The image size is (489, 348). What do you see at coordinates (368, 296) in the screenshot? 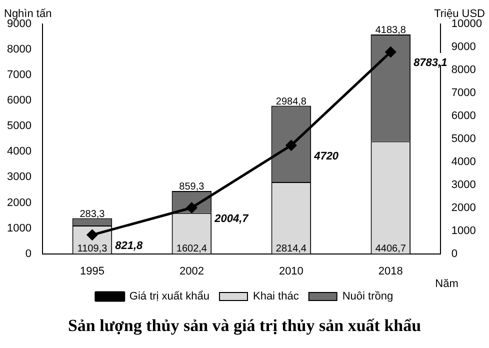
I see `legend-label: Nuôi trồng` at bounding box center [368, 296].